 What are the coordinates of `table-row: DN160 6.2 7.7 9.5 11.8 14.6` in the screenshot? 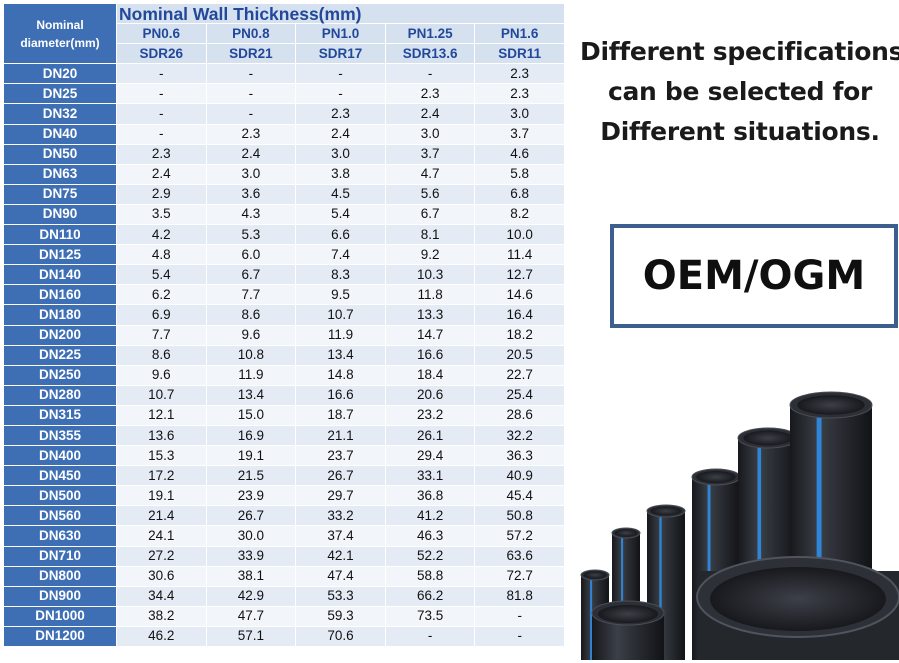 It's located at (284, 295).